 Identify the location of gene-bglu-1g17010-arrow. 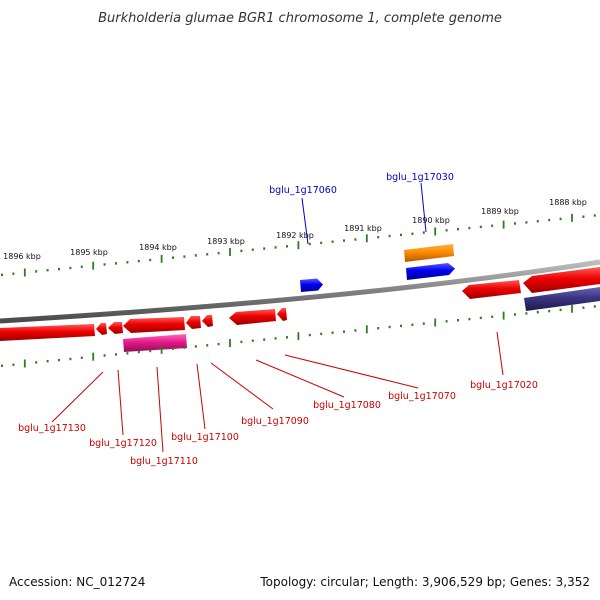
(561, 280).